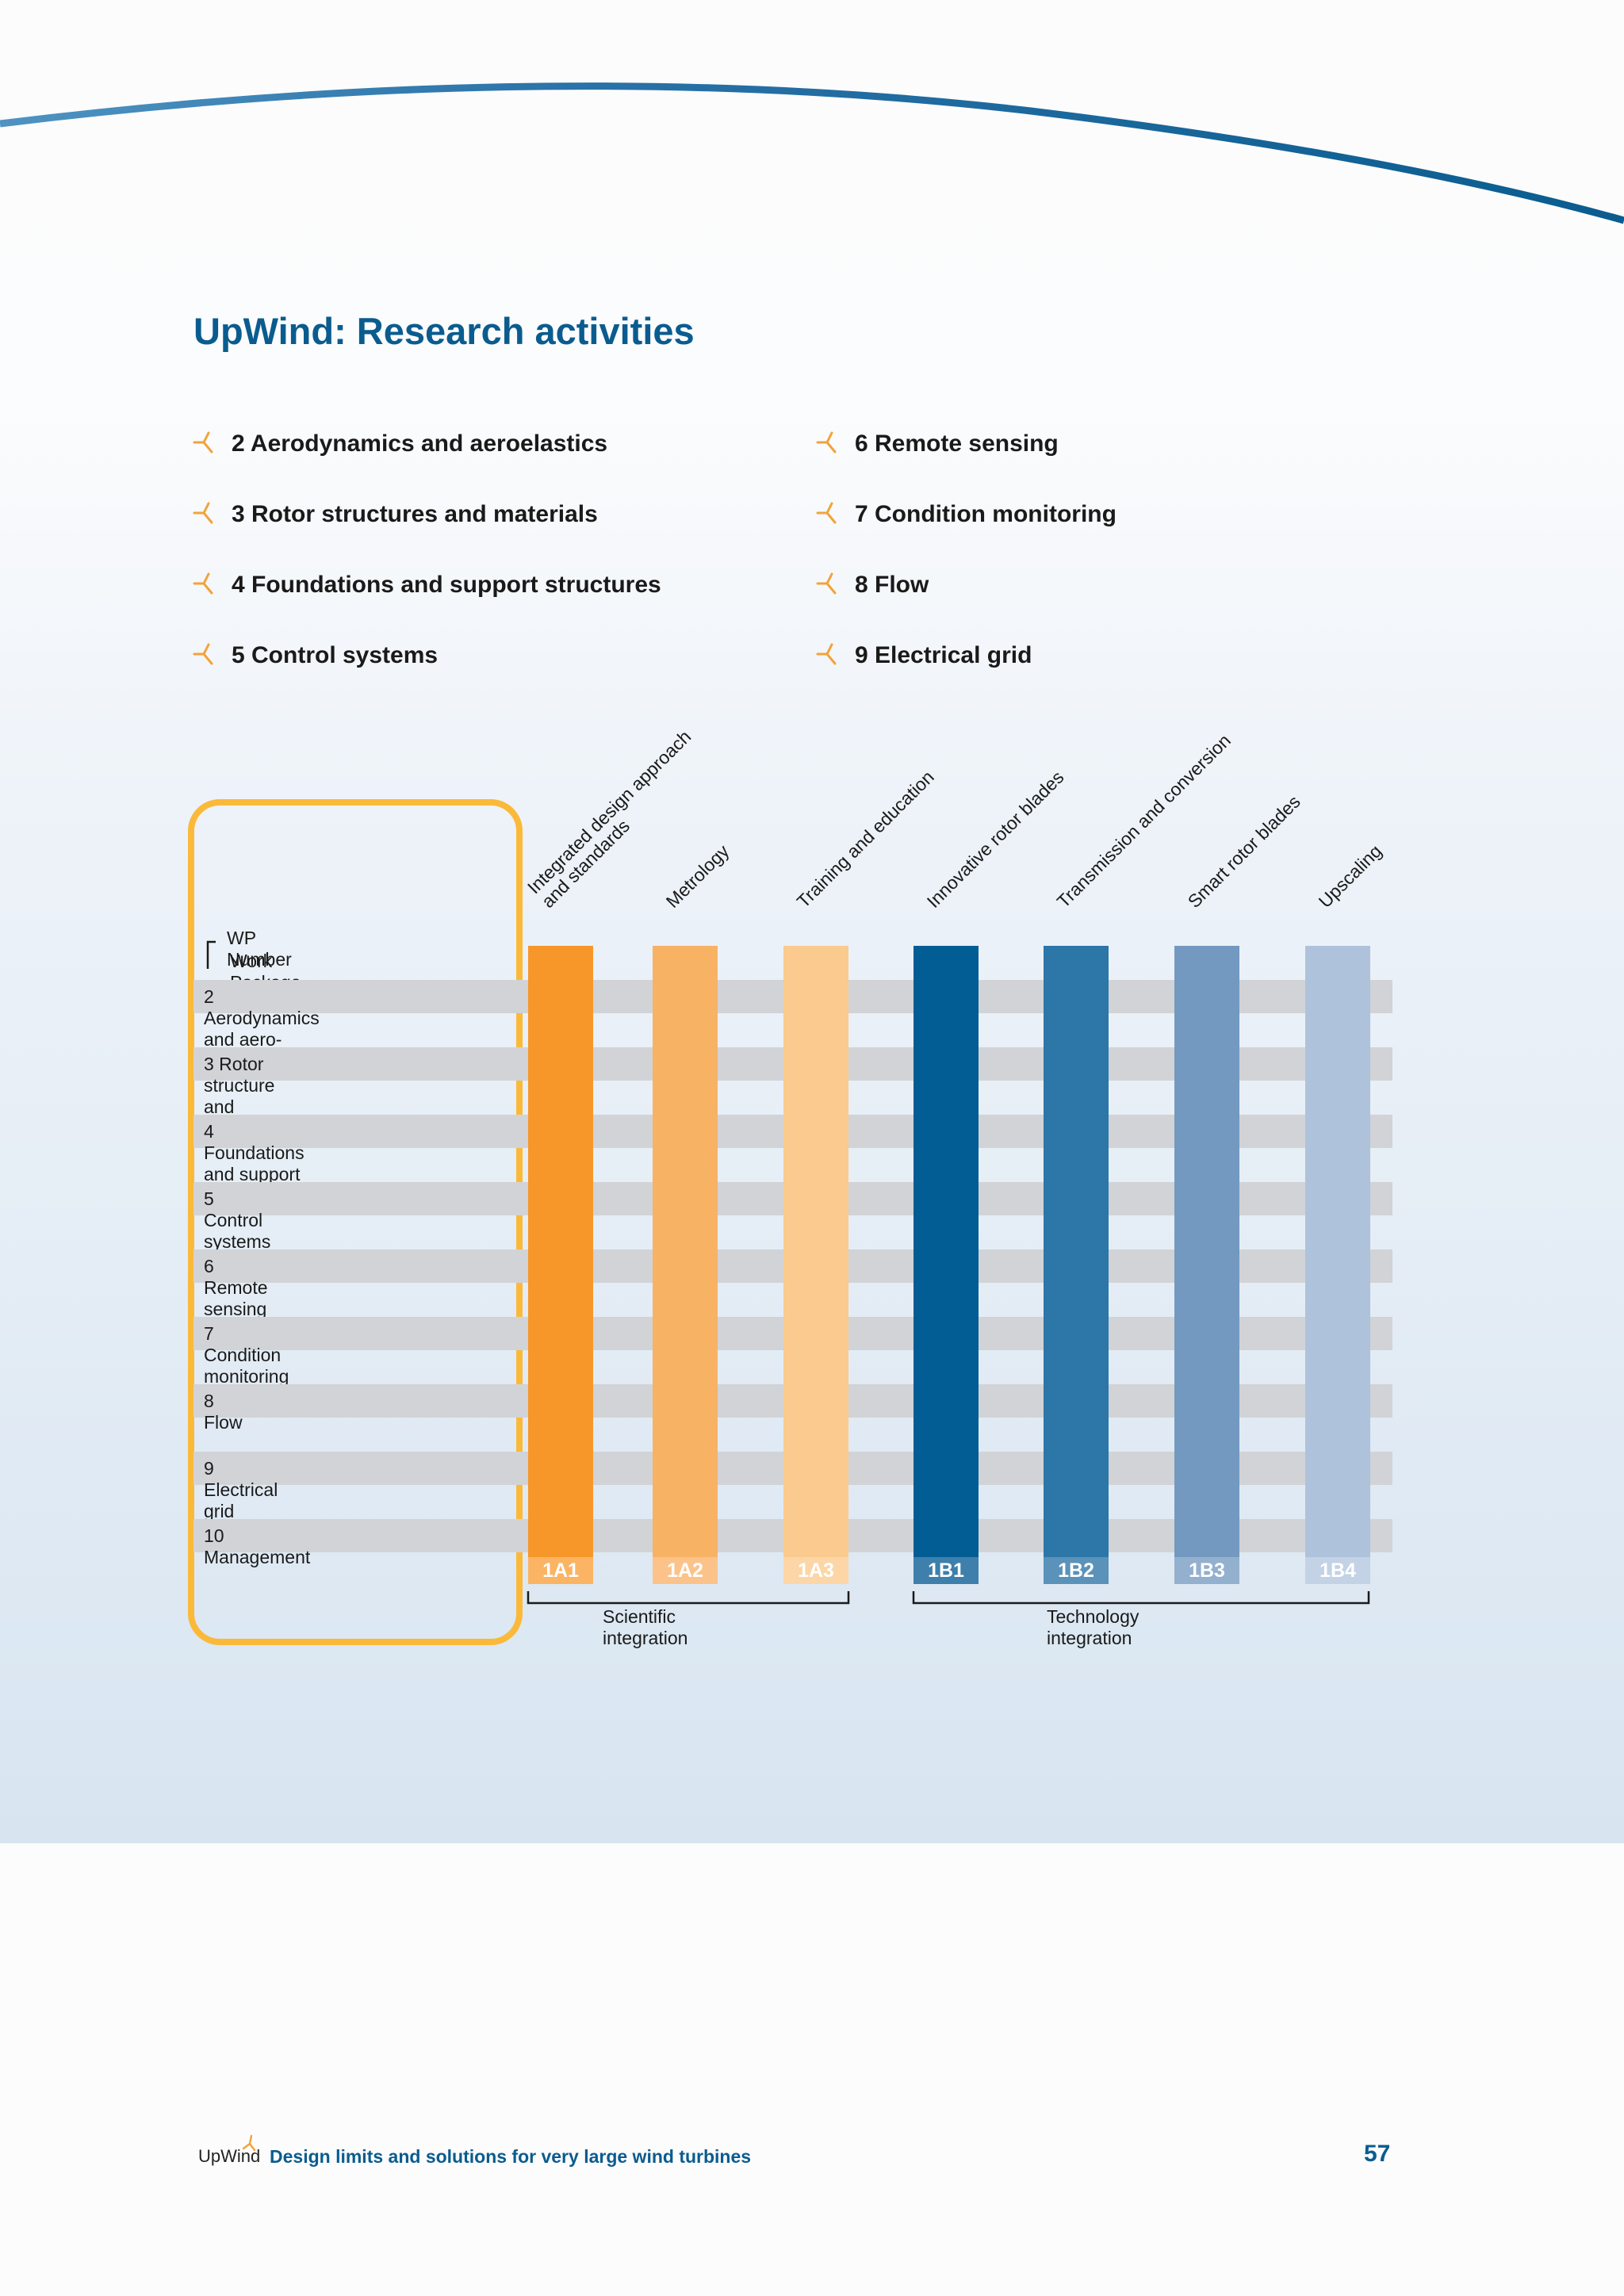 This screenshot has width=1624, height=2296. What do you see at coordinates (816, 1571) in the screenshot?
I see `column-code: 1A3` at bounding box center [816, 1571].